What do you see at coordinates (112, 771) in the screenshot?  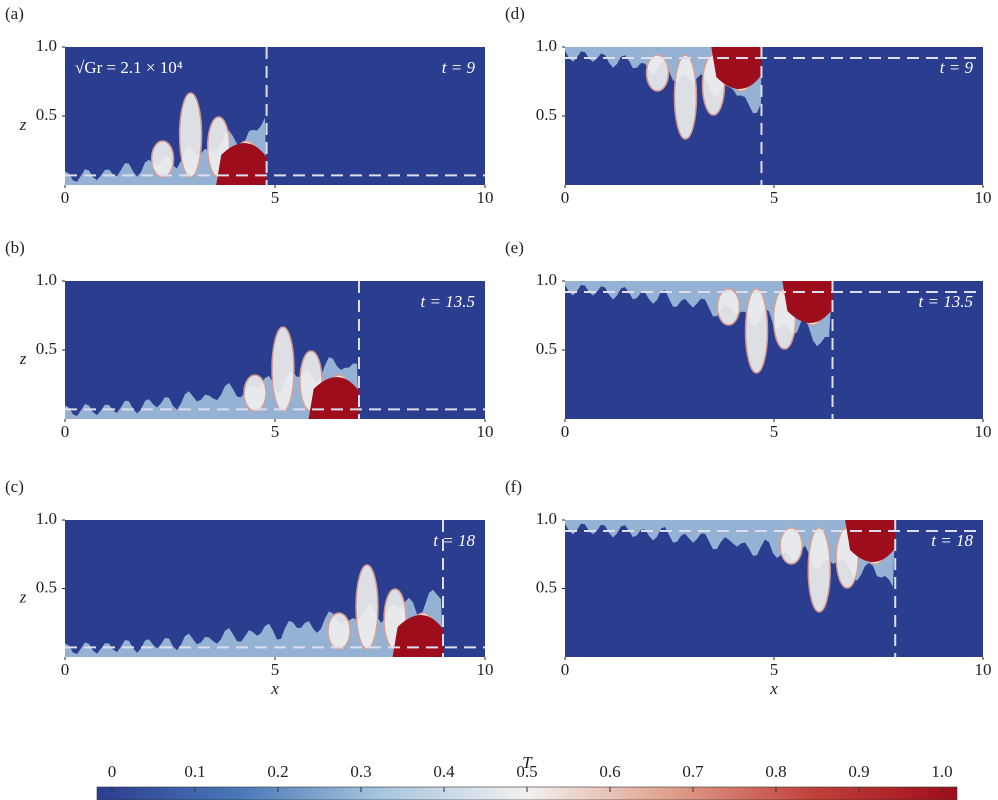 I see `colorbar-tick-label: 0` at bounding box center [112, 771].